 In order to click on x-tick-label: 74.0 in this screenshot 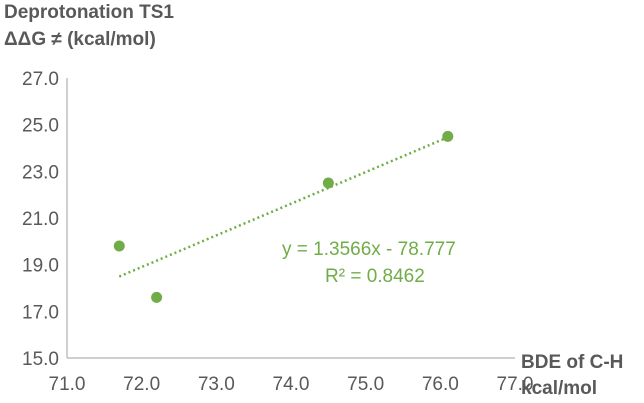, I will do `click(291, 384)`.